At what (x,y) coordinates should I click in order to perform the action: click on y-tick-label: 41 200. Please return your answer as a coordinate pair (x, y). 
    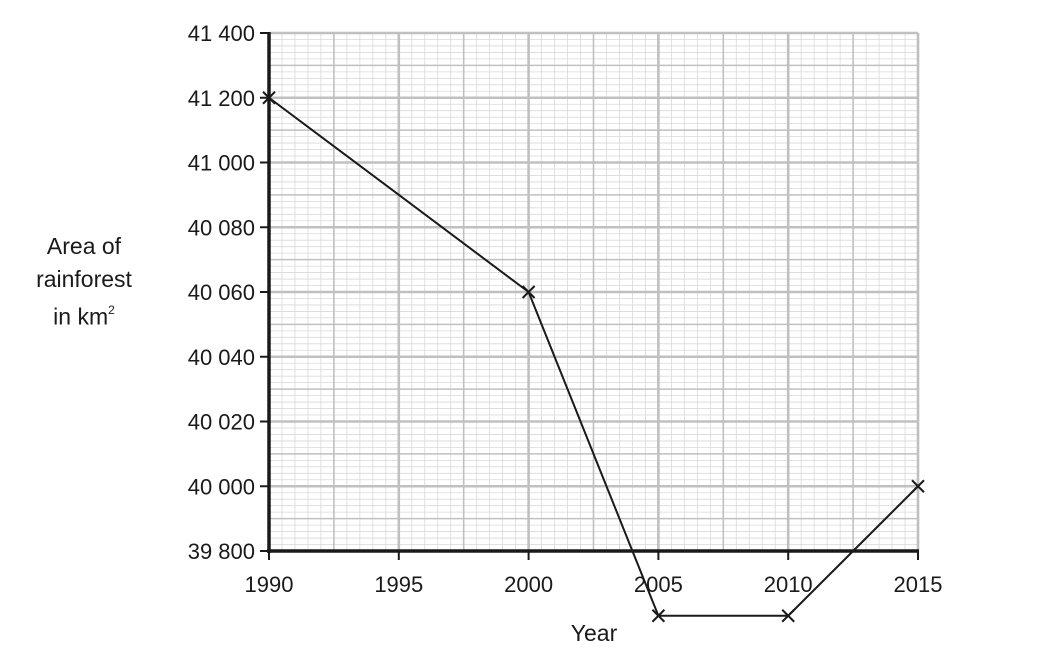
    Looking at the image, I should click on (221, 98).